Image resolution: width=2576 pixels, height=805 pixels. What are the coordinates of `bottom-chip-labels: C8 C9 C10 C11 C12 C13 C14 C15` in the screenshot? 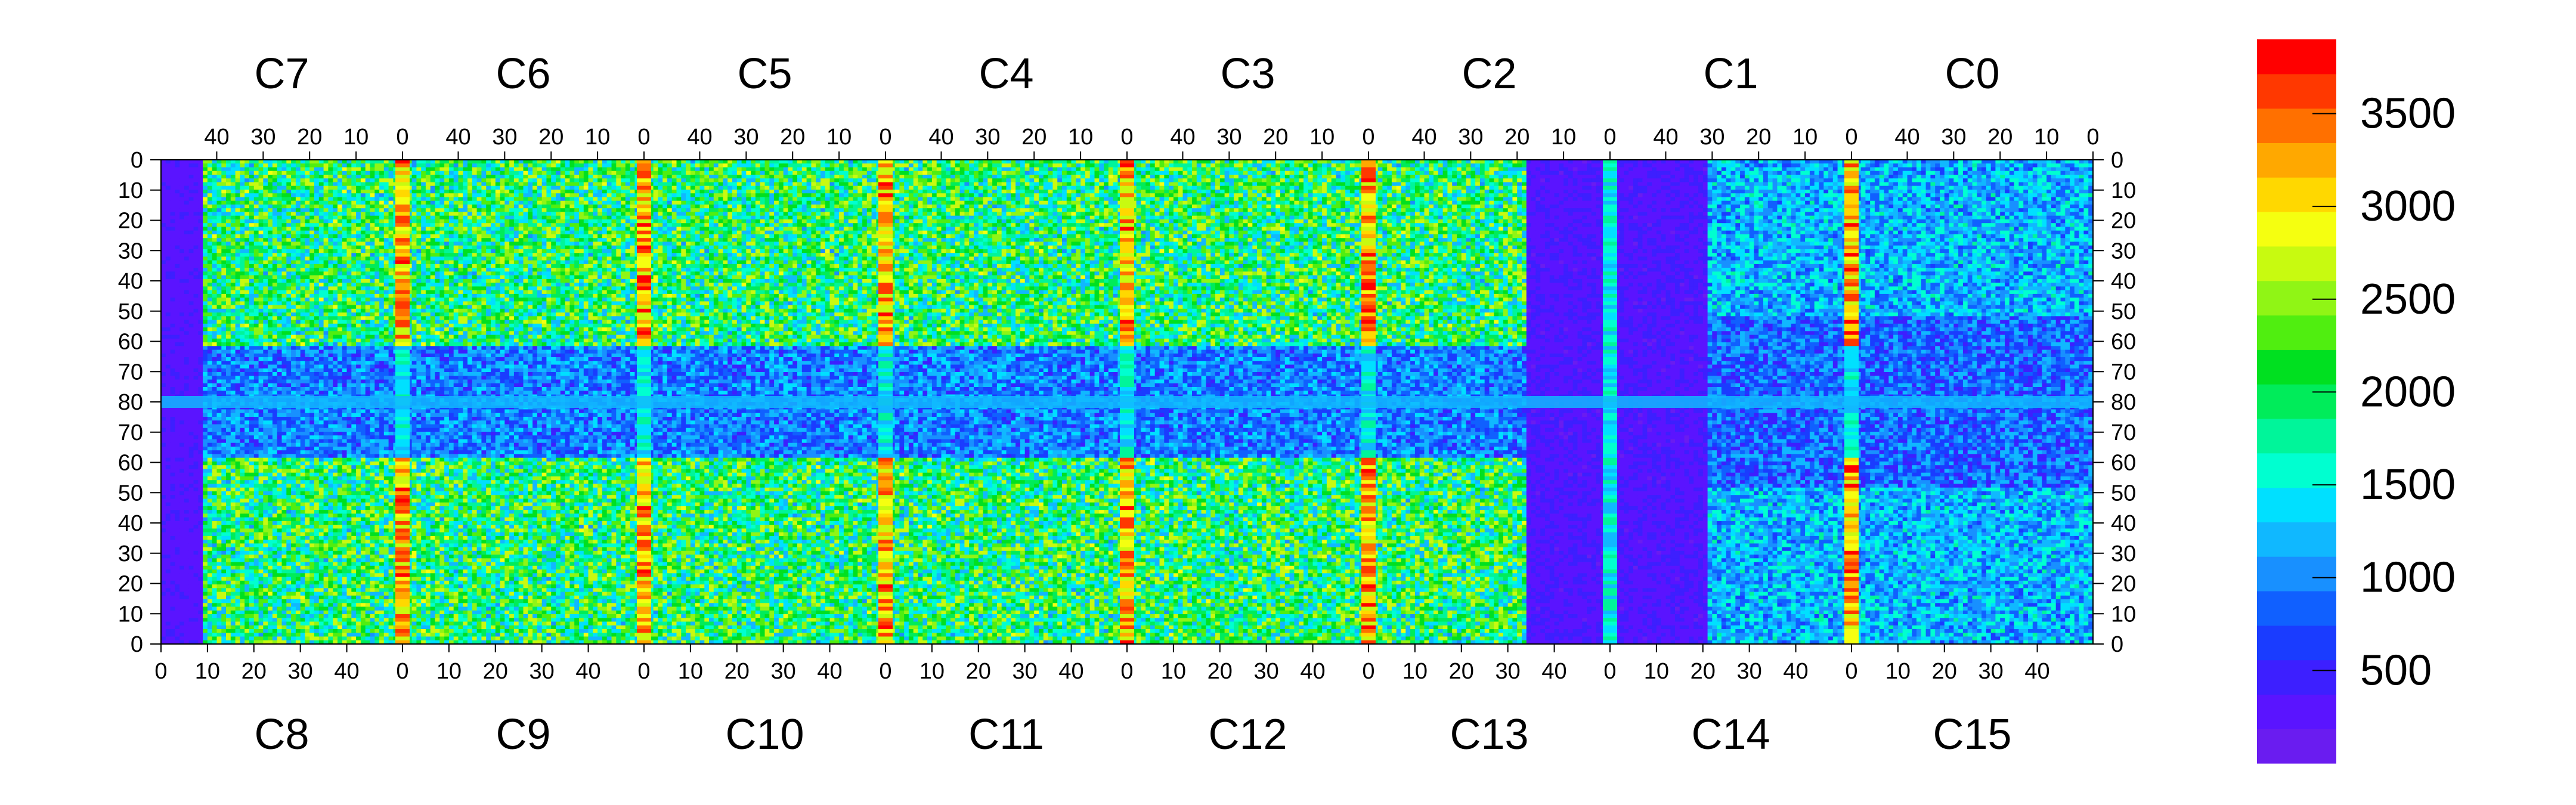 It's located at (1133, 735).